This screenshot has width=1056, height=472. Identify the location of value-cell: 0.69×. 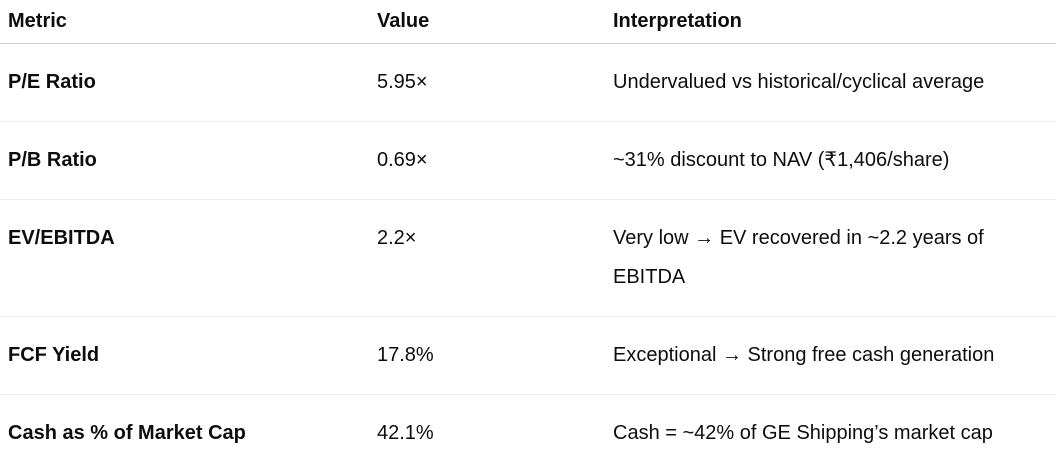
(487, 161).